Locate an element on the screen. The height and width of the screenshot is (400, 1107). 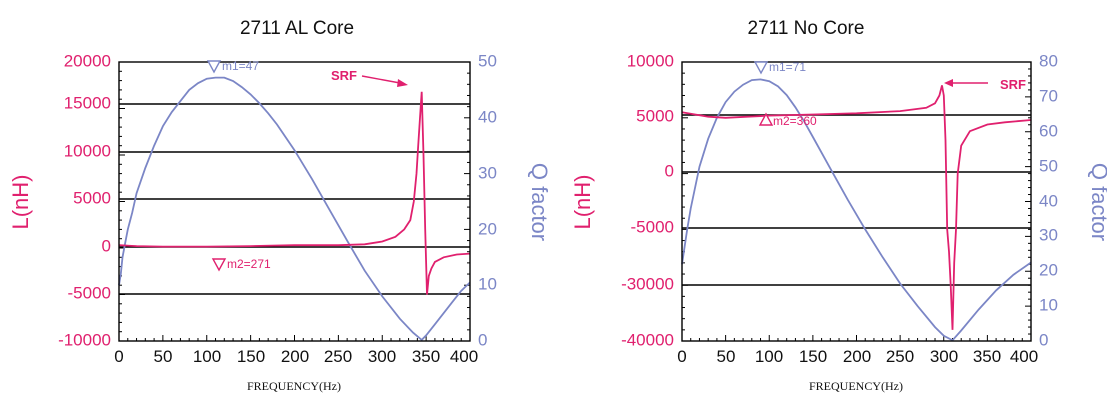
marker-m2: m2=271 is located at coordinates (242, 264).